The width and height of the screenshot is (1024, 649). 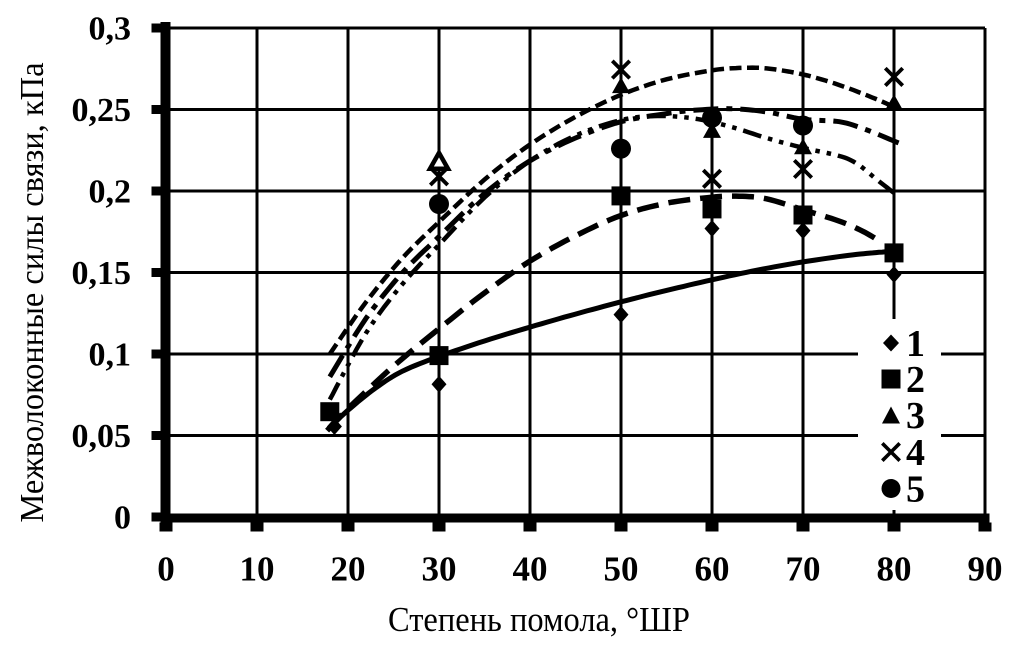 I want to click on svg-text: 80, so click(x=894, y=569).